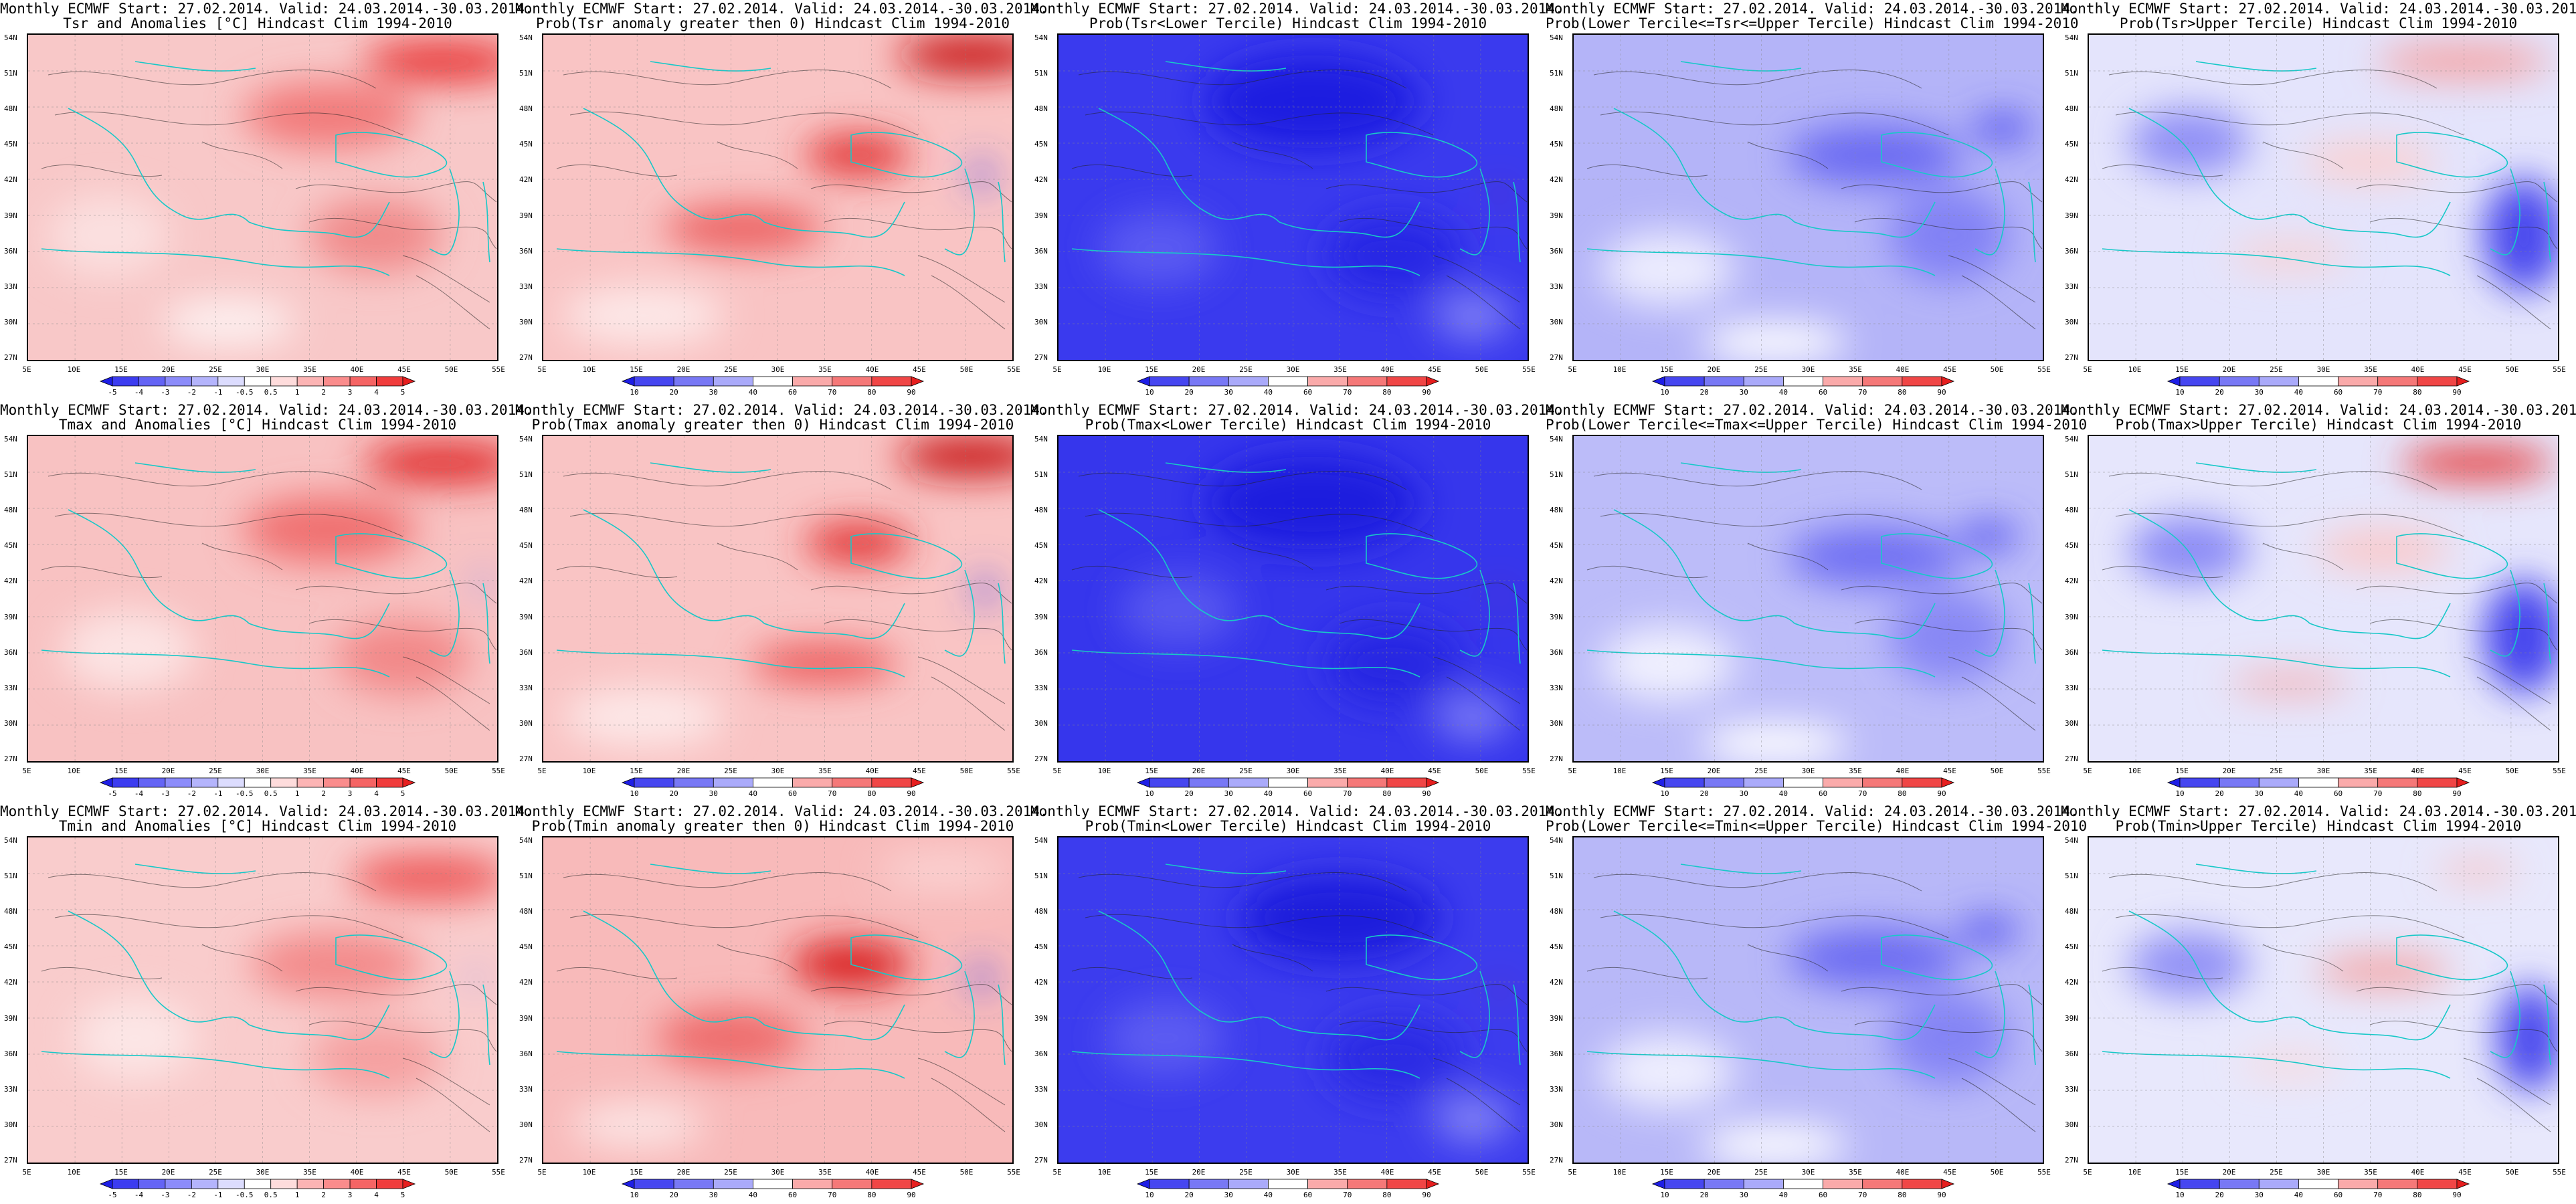 This screenshot has width=2576, height=1204. Describe the element at coordinates (634, 793) in the screenshot. I see `colorbar-tick-label: 10` at that location.